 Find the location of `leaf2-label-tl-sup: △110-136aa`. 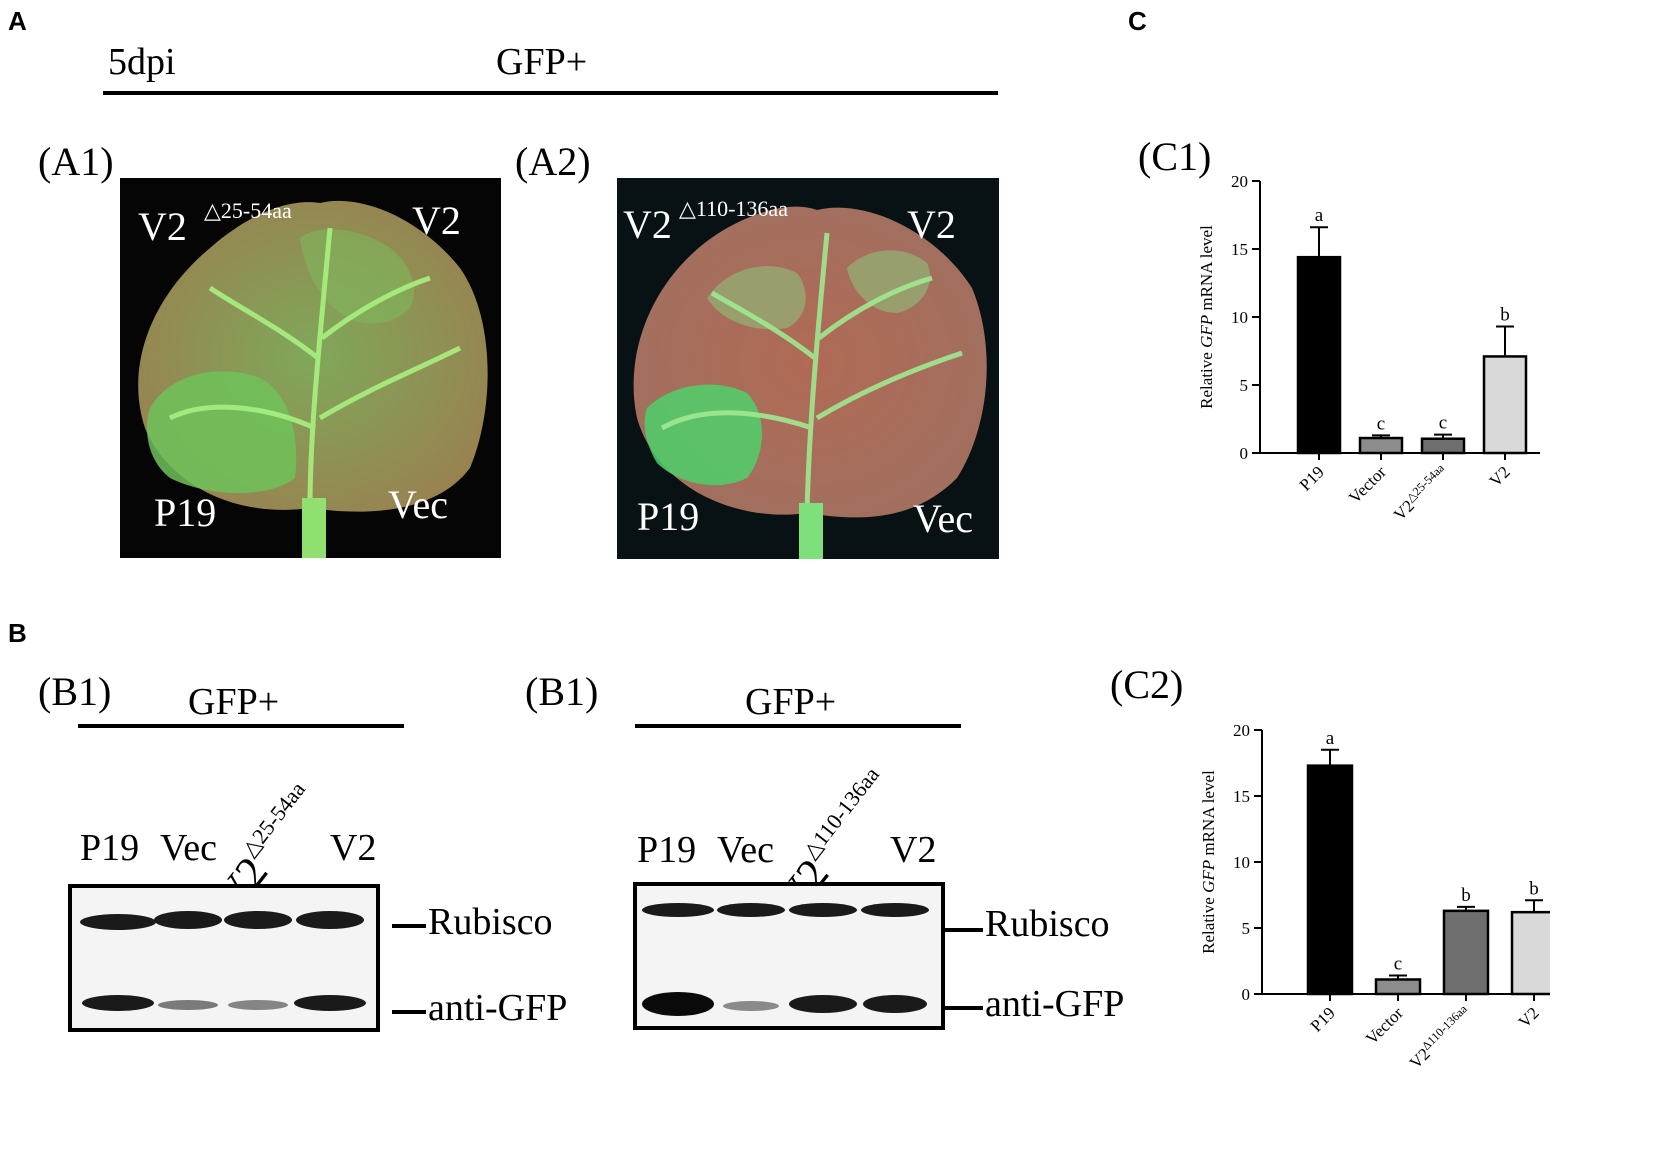

leaf2-label-tl-sup: △110-136aa is located at coordinates (733, 208).